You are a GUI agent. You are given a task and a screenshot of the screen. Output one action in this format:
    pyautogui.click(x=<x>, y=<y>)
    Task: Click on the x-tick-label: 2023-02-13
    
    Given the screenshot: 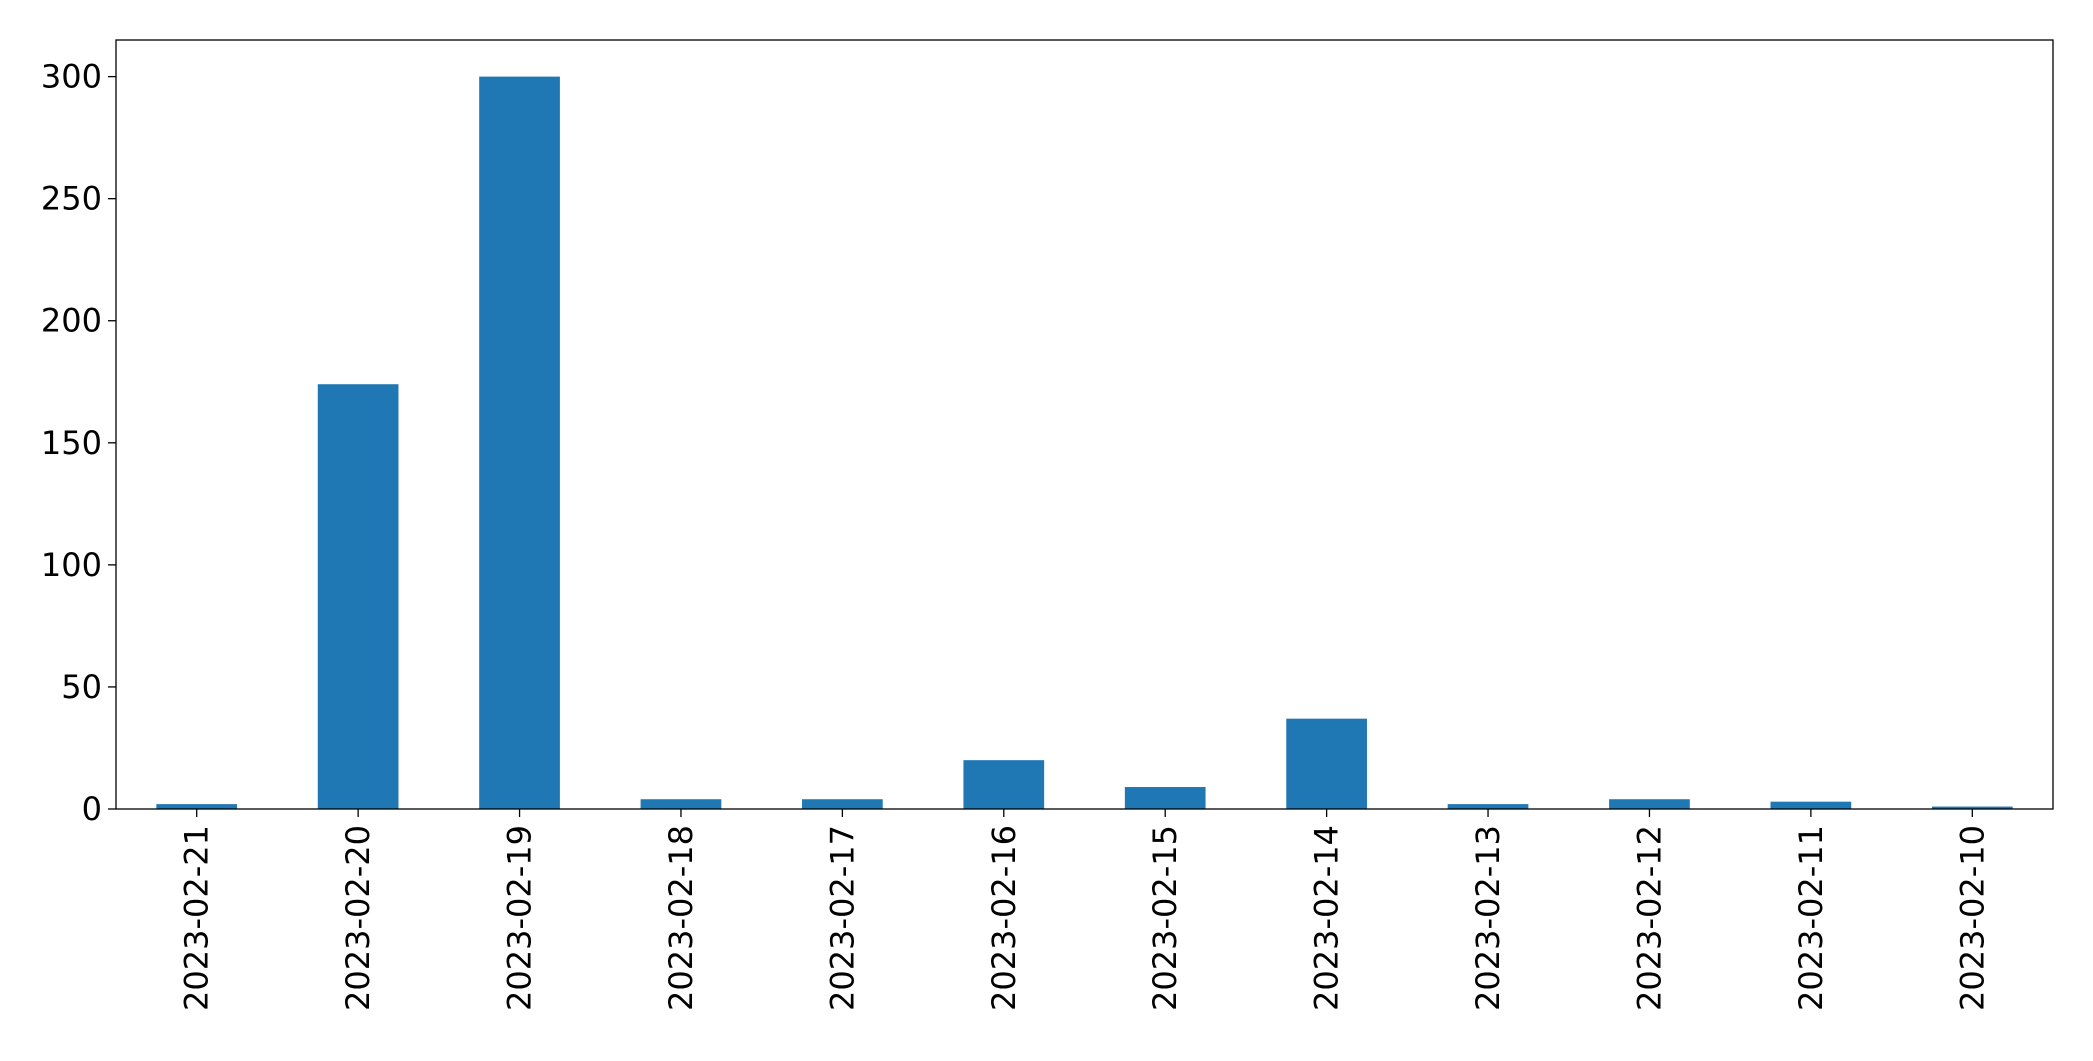 What is the action you would take?
    pyautogui.click(x=1488, y=918)
    